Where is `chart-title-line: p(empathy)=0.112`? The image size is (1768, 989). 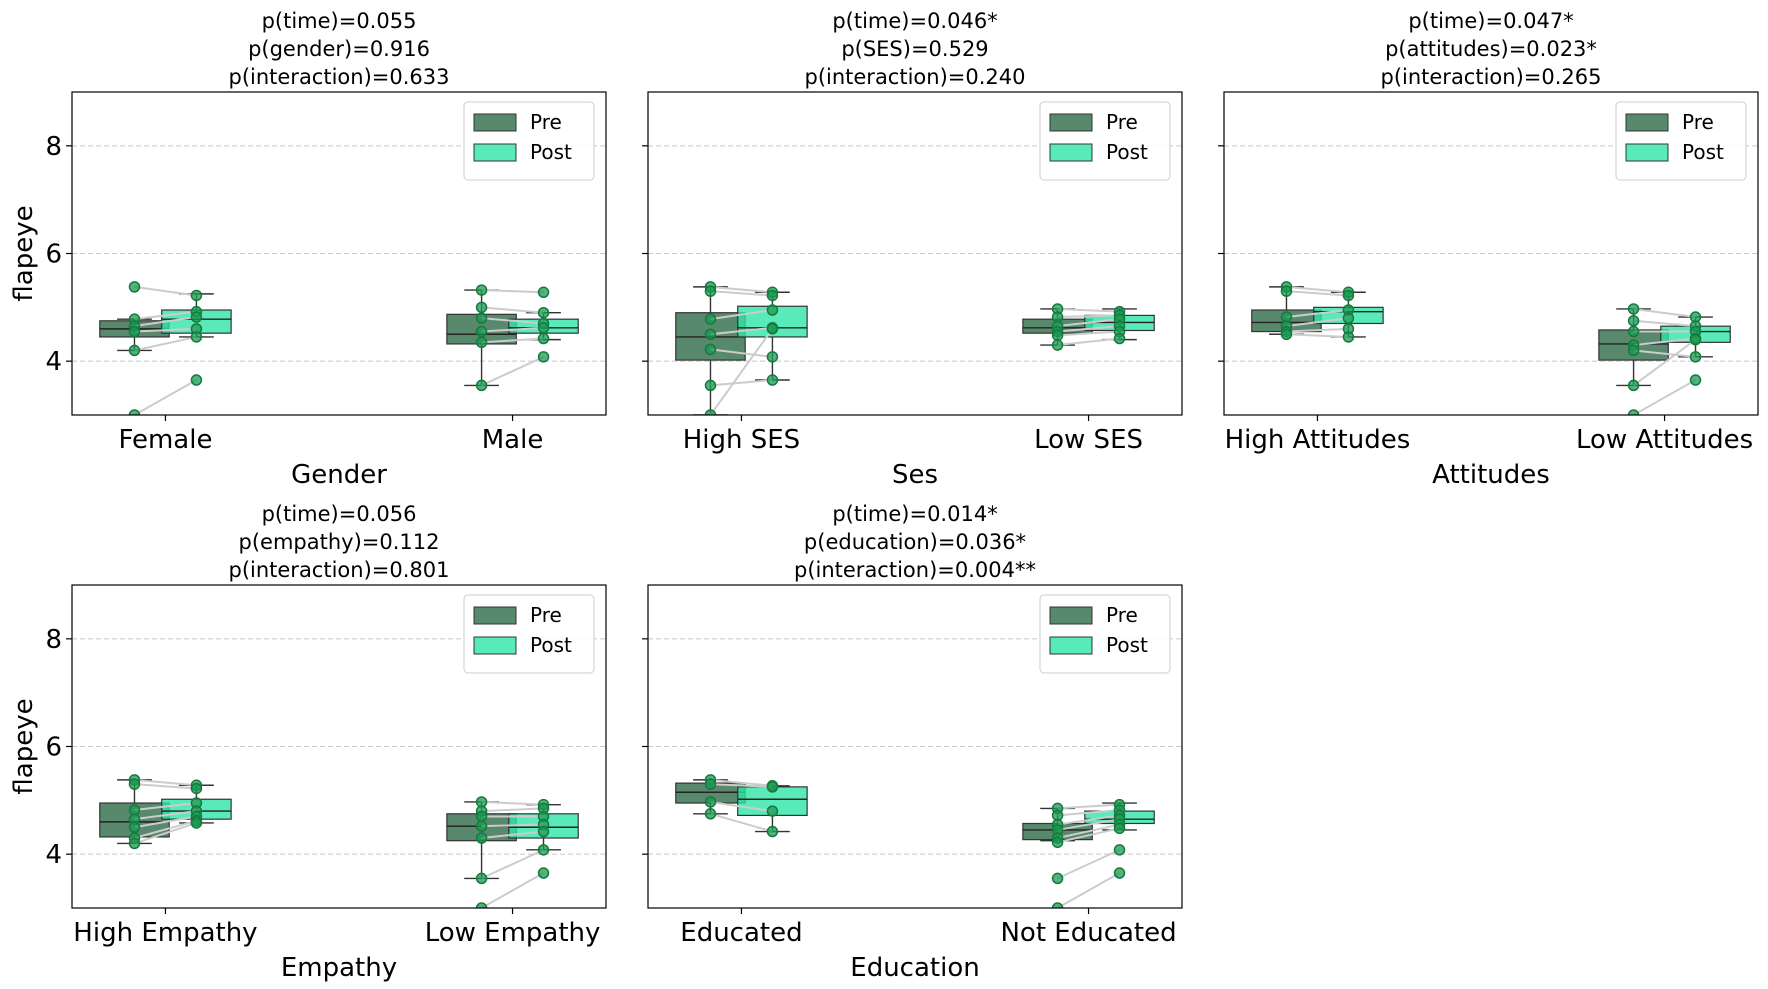
chart-title-line: p(empathy)=0.112 is located at coordinates (339, 542).